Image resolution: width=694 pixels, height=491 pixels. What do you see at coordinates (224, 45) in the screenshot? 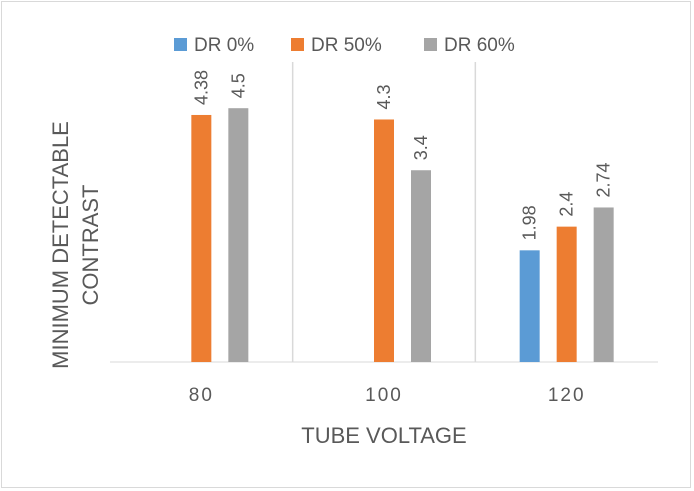
I see `legend-label: DR 0%` at bounding box center [224, 45].